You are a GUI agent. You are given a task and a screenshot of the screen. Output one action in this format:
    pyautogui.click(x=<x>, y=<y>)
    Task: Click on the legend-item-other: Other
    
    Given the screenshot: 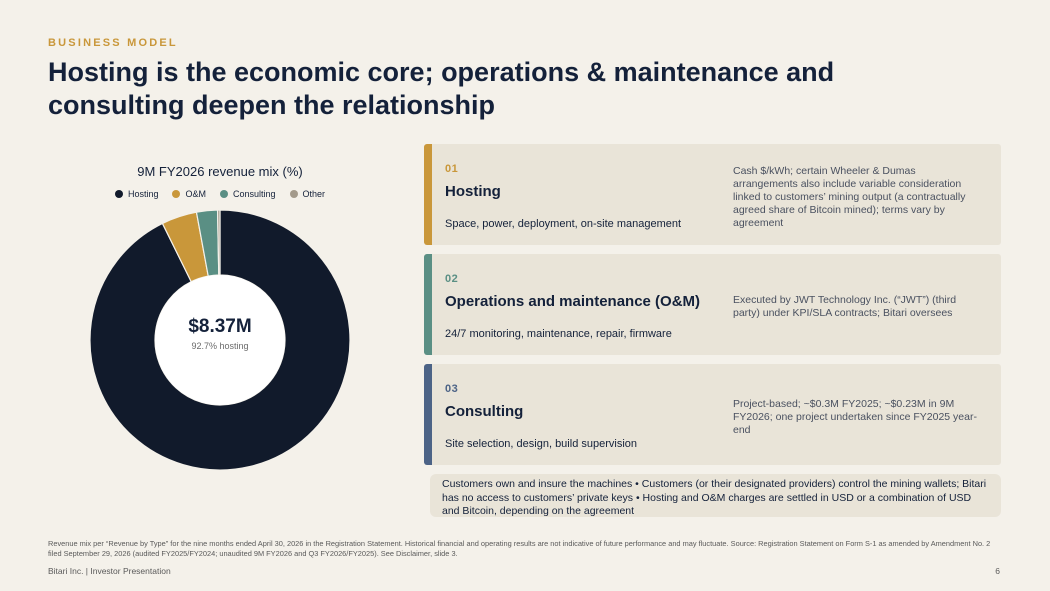 What is the action you would take?
    pyautogui.click(x=307, y=194)
    